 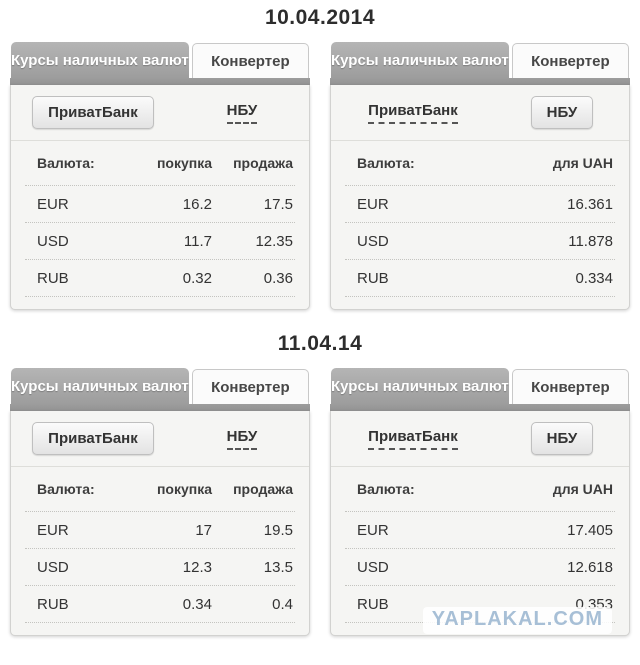 What do you see at coordinates (594, 278) in the screenshot?
I see `uah-rate: 0.334` at bounding box center [594, 278].